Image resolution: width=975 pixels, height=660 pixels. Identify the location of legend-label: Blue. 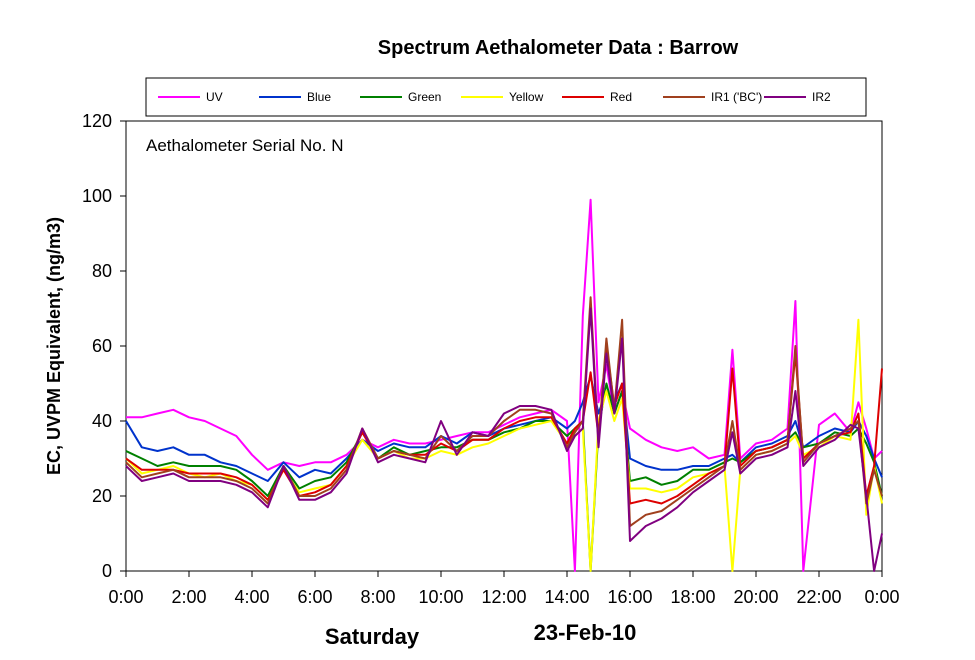
(319, 97).